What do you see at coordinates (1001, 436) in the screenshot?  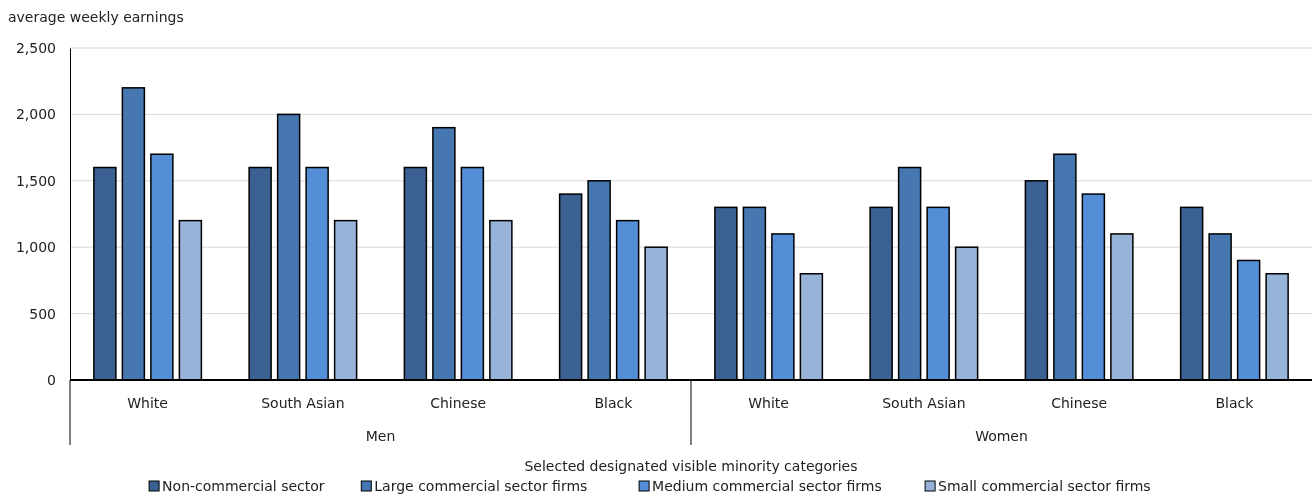 I see `text: Women` at bounding box center [1001, 436].